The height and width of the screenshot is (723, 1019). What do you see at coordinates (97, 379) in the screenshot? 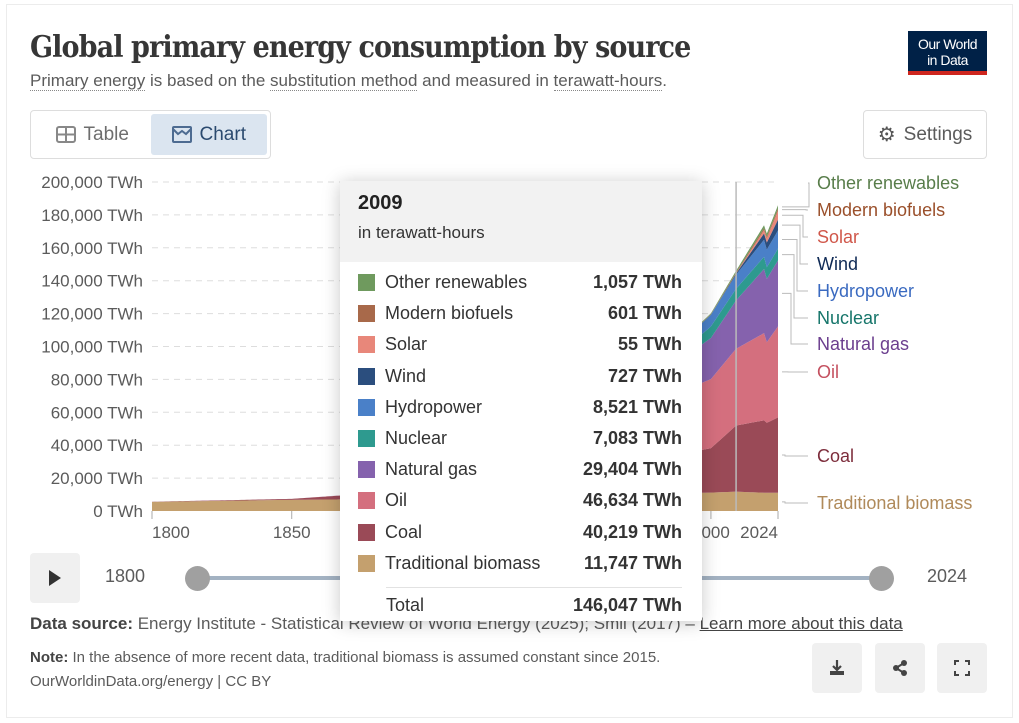
I see `y-tick-label: 80,000 TWh` at bounding box center [97, 379].